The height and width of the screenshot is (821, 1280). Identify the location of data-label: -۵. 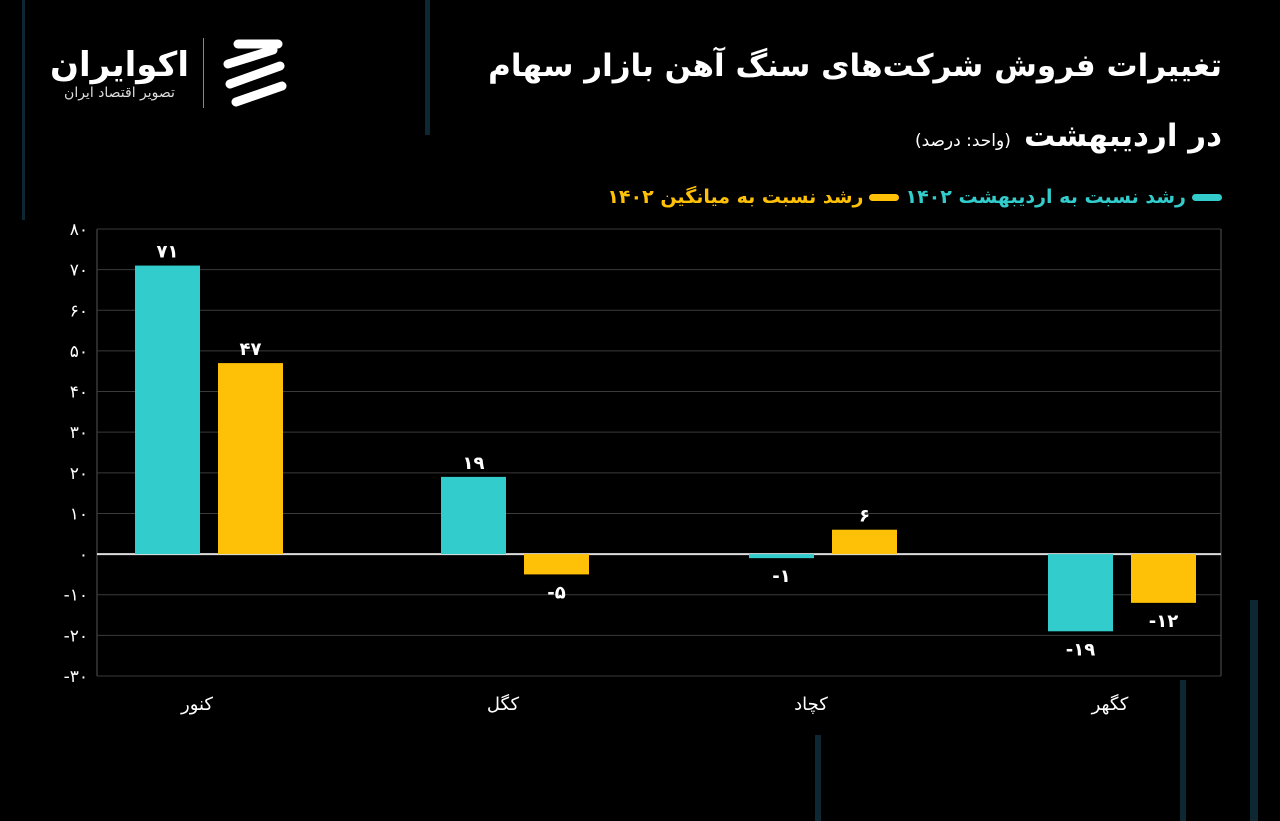
(556, 592).